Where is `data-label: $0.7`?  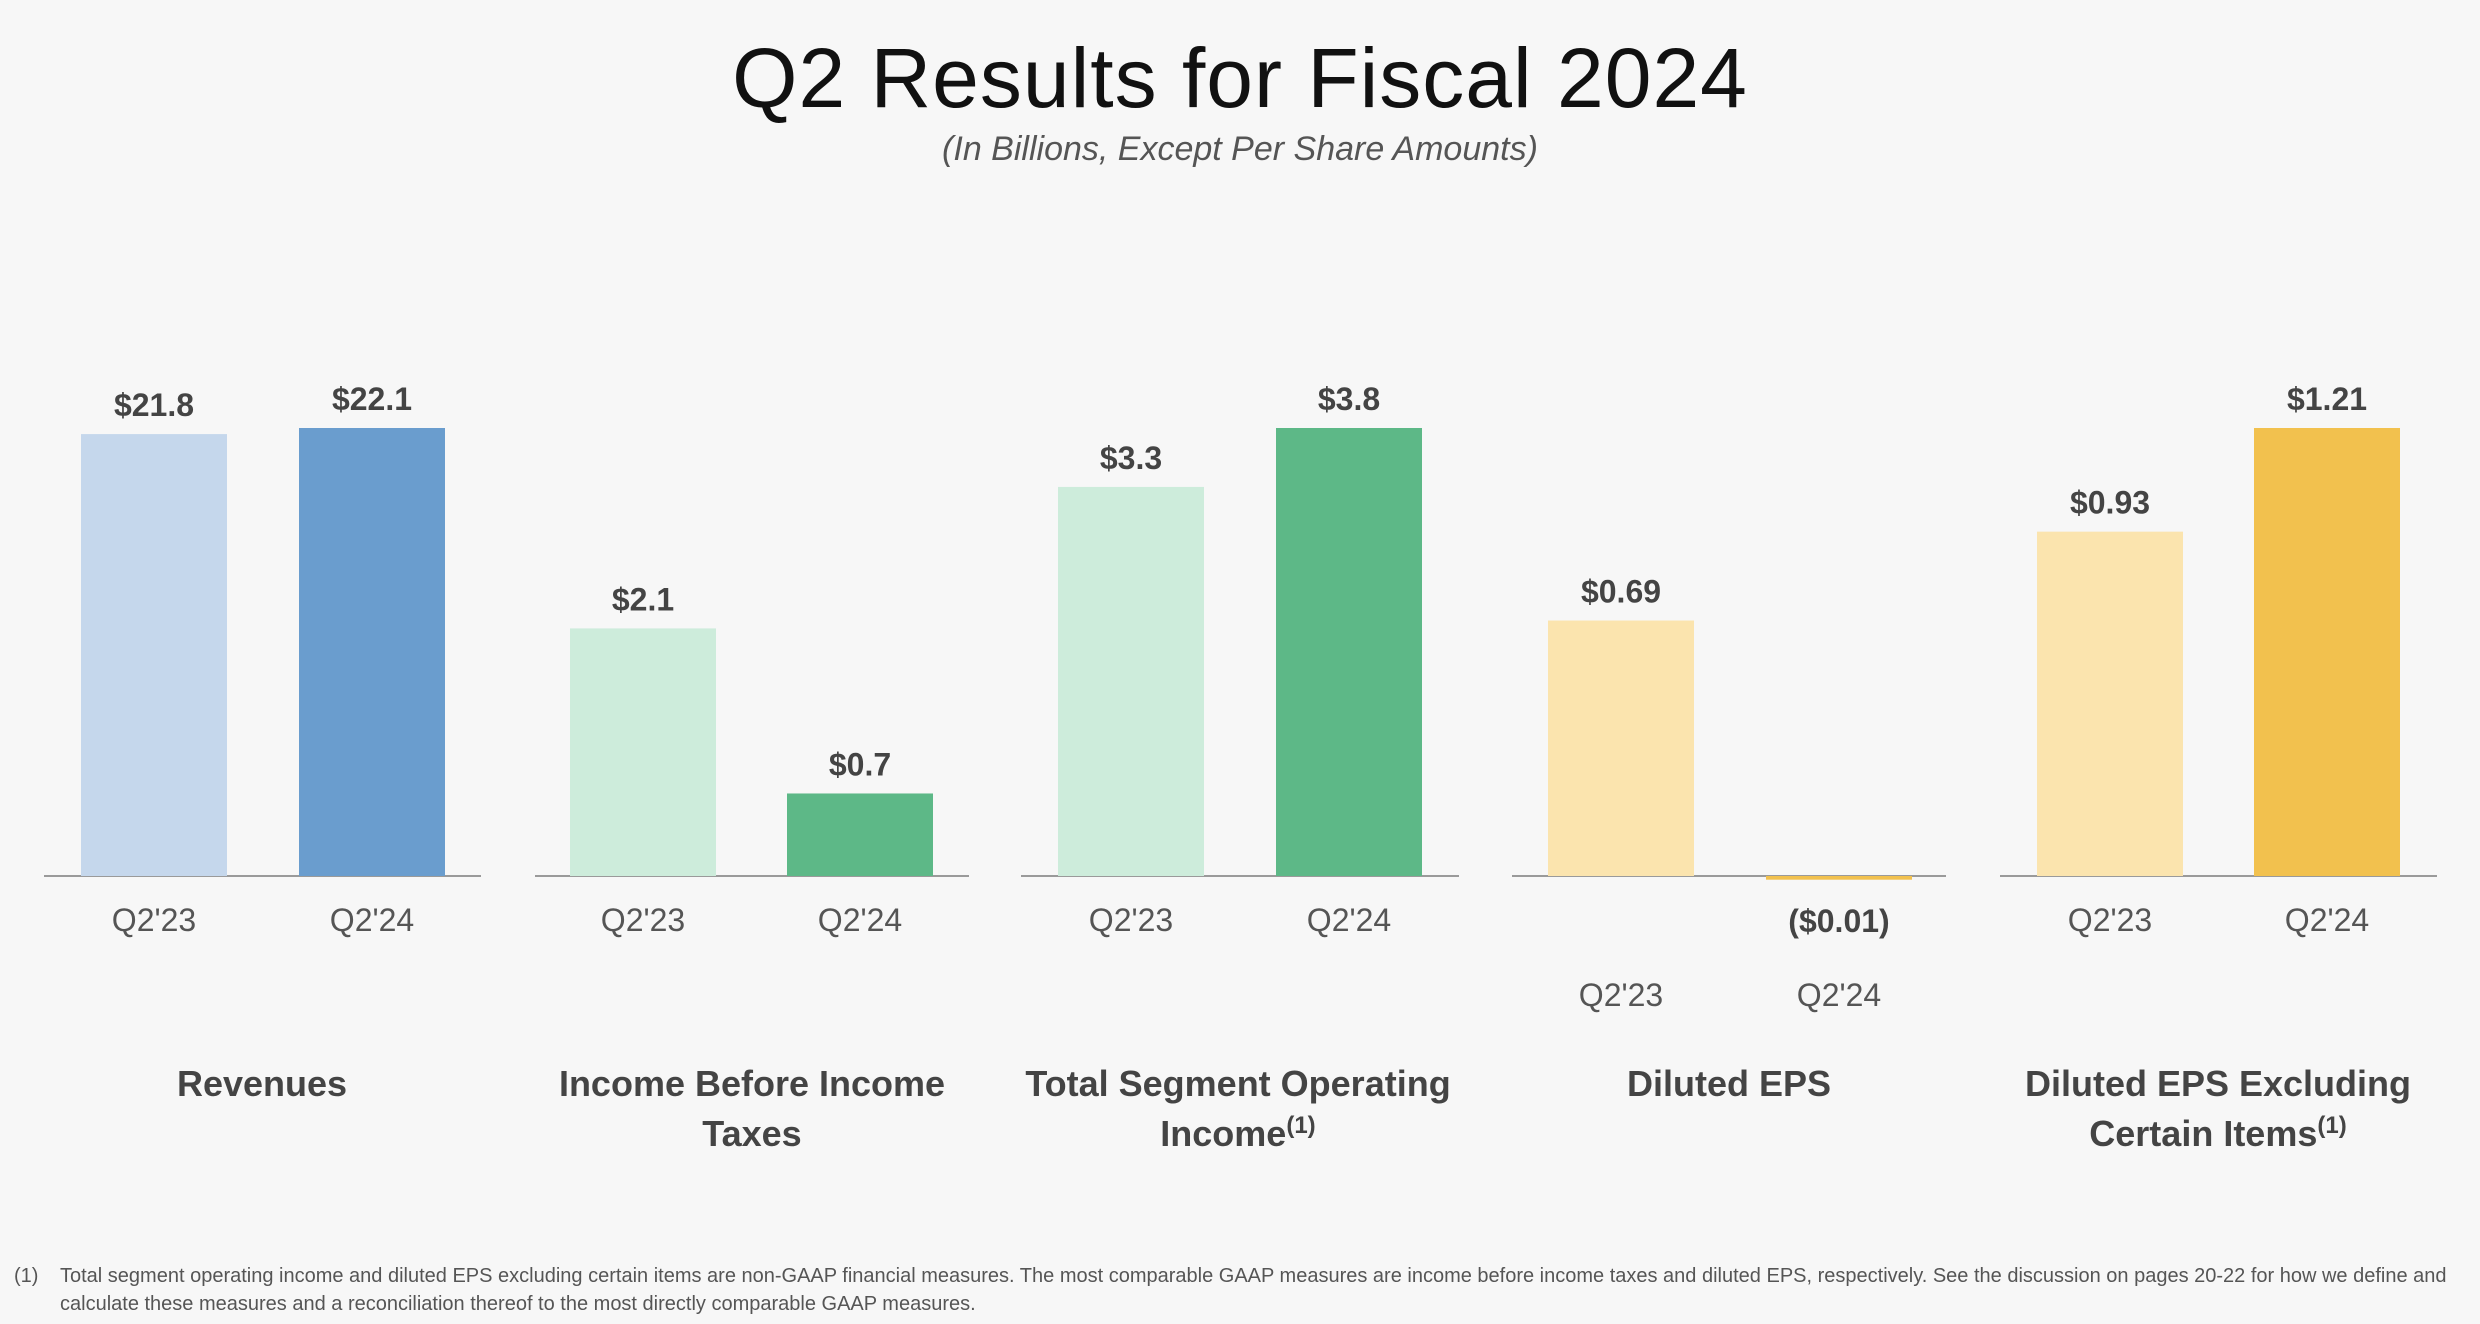
data-label: $0.7 is located at coordinates (860, 764).